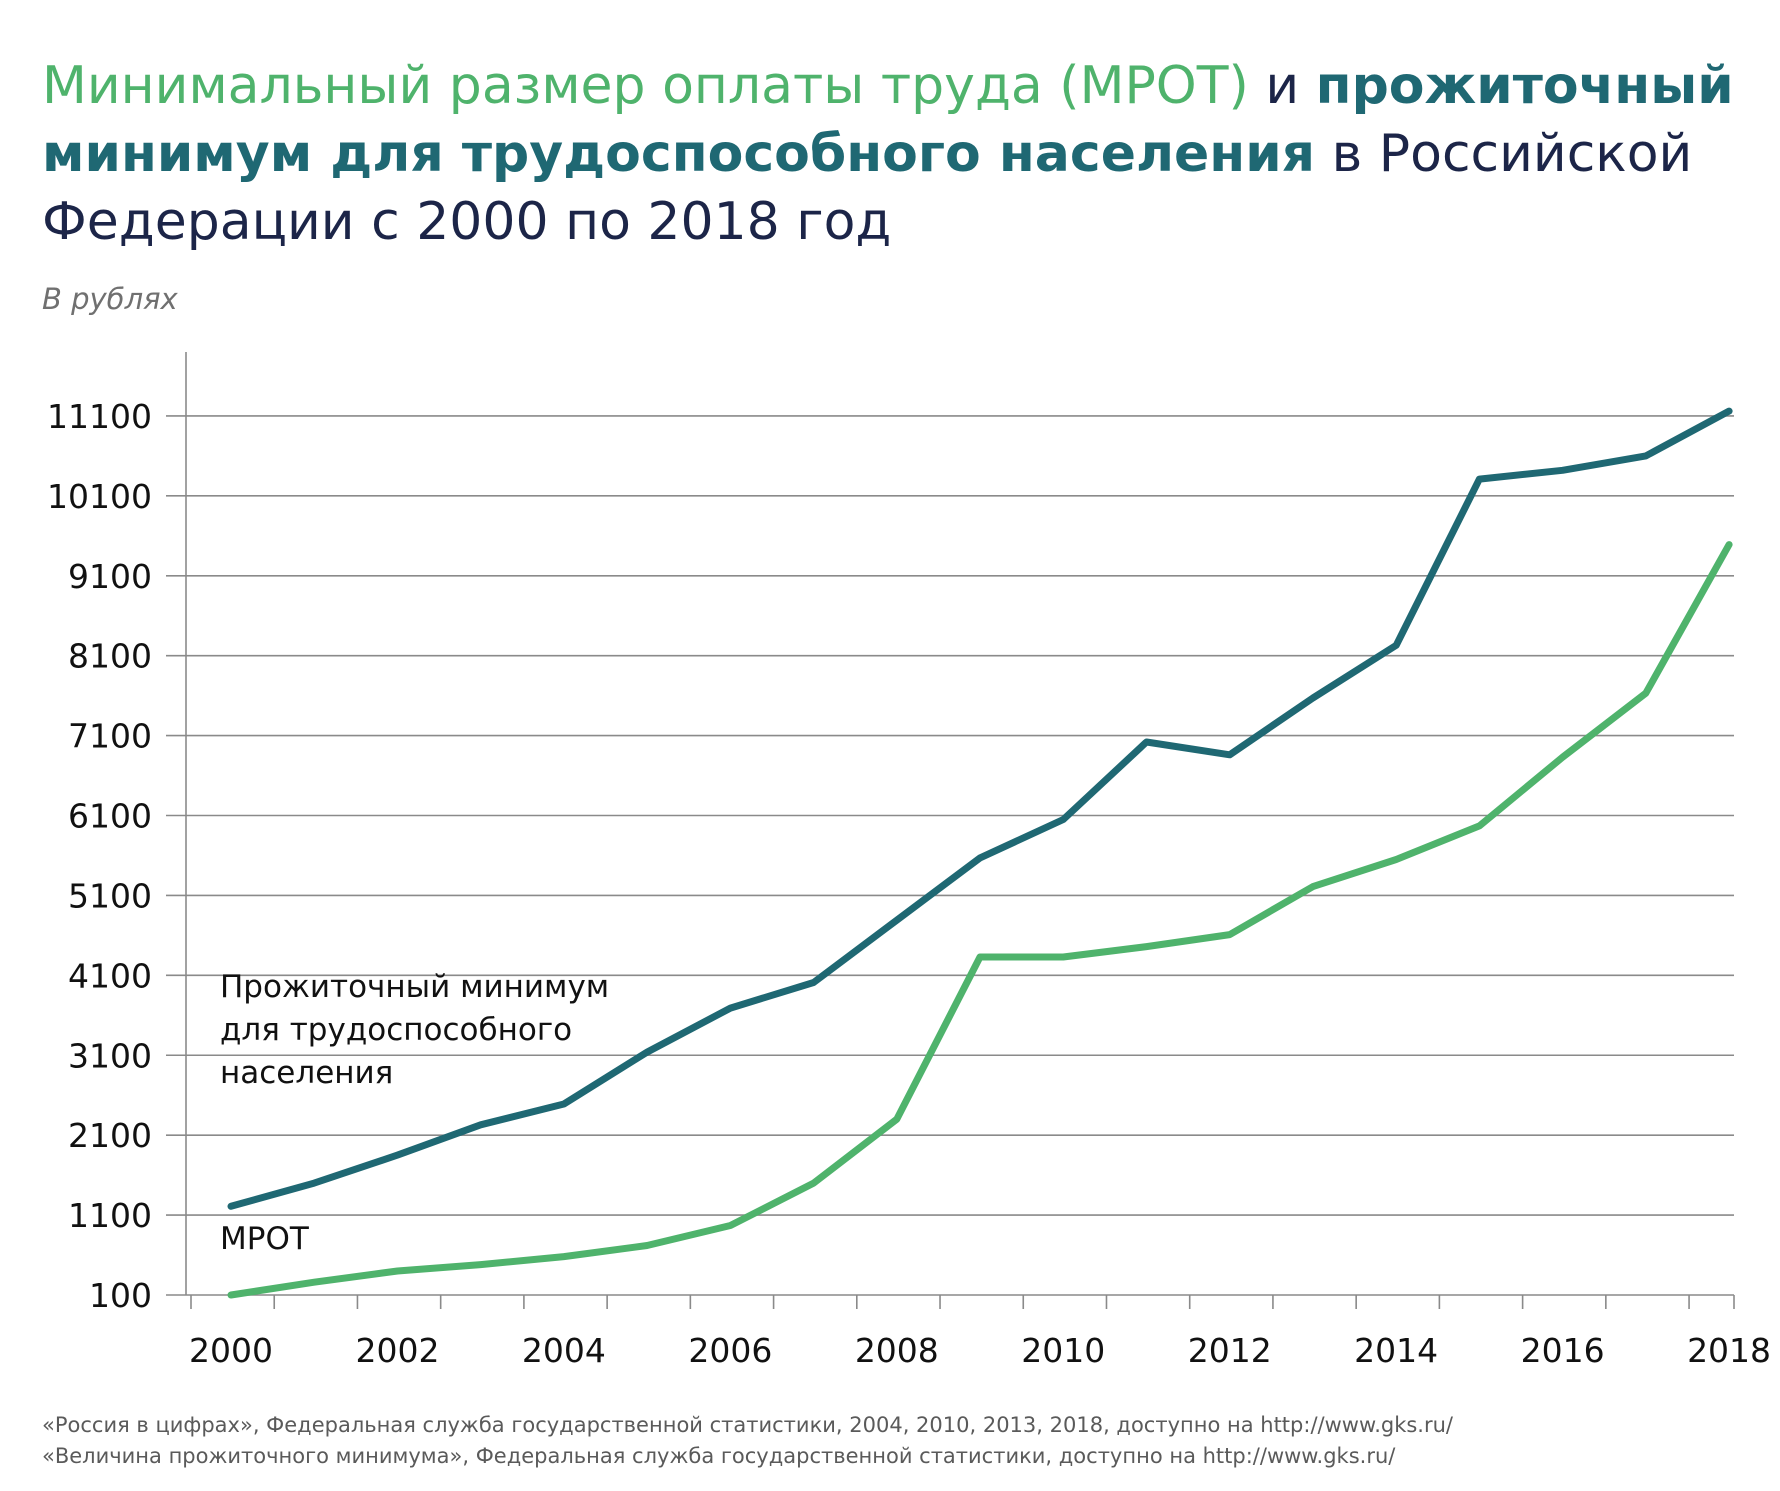 This screenshot has height=1491, width=1780. Describe the element at coordinates (110, 975) in the screenshot. I see `y-tick-label: 4100` at that location.